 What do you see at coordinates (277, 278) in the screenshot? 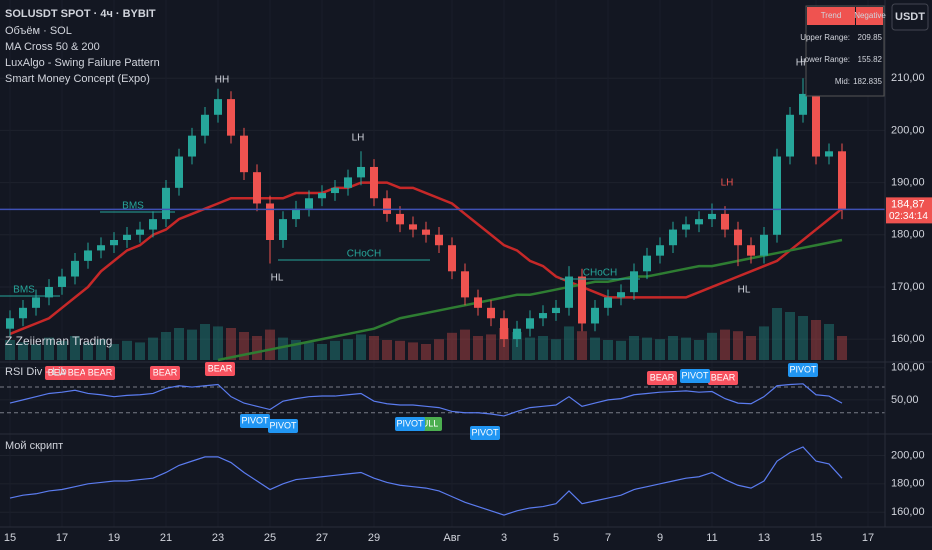
I see `structure-label: HL` at bounding box center [277, 278].